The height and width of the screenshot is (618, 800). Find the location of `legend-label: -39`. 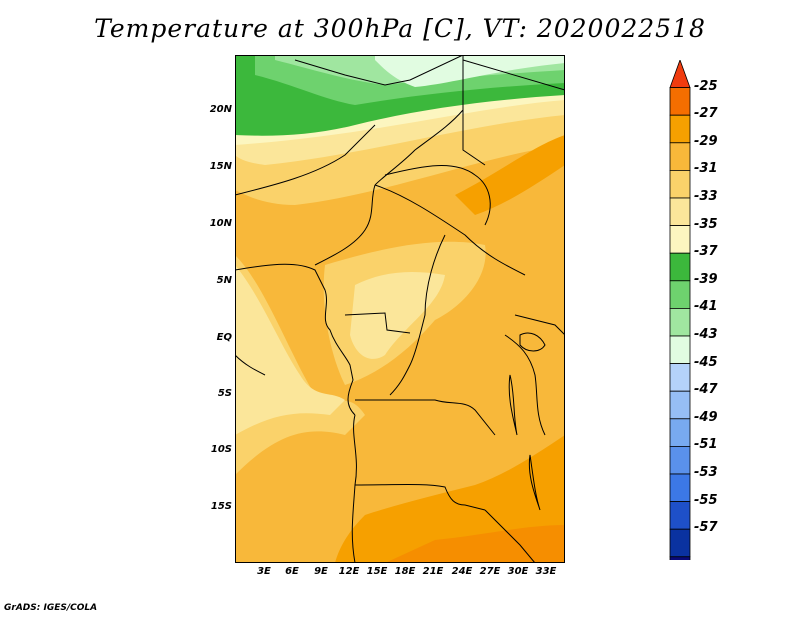

legend-label: -39 is located at coordinates (706, 279).